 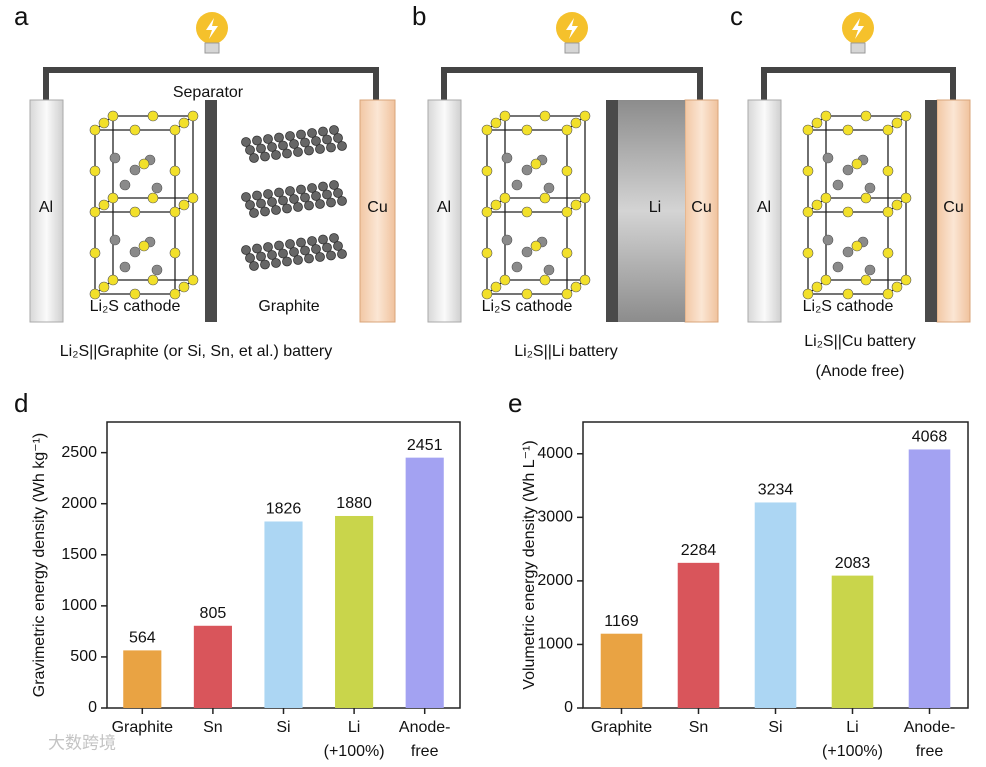 I want to click on electrode-label: Cu, so click(x=377, y=207).